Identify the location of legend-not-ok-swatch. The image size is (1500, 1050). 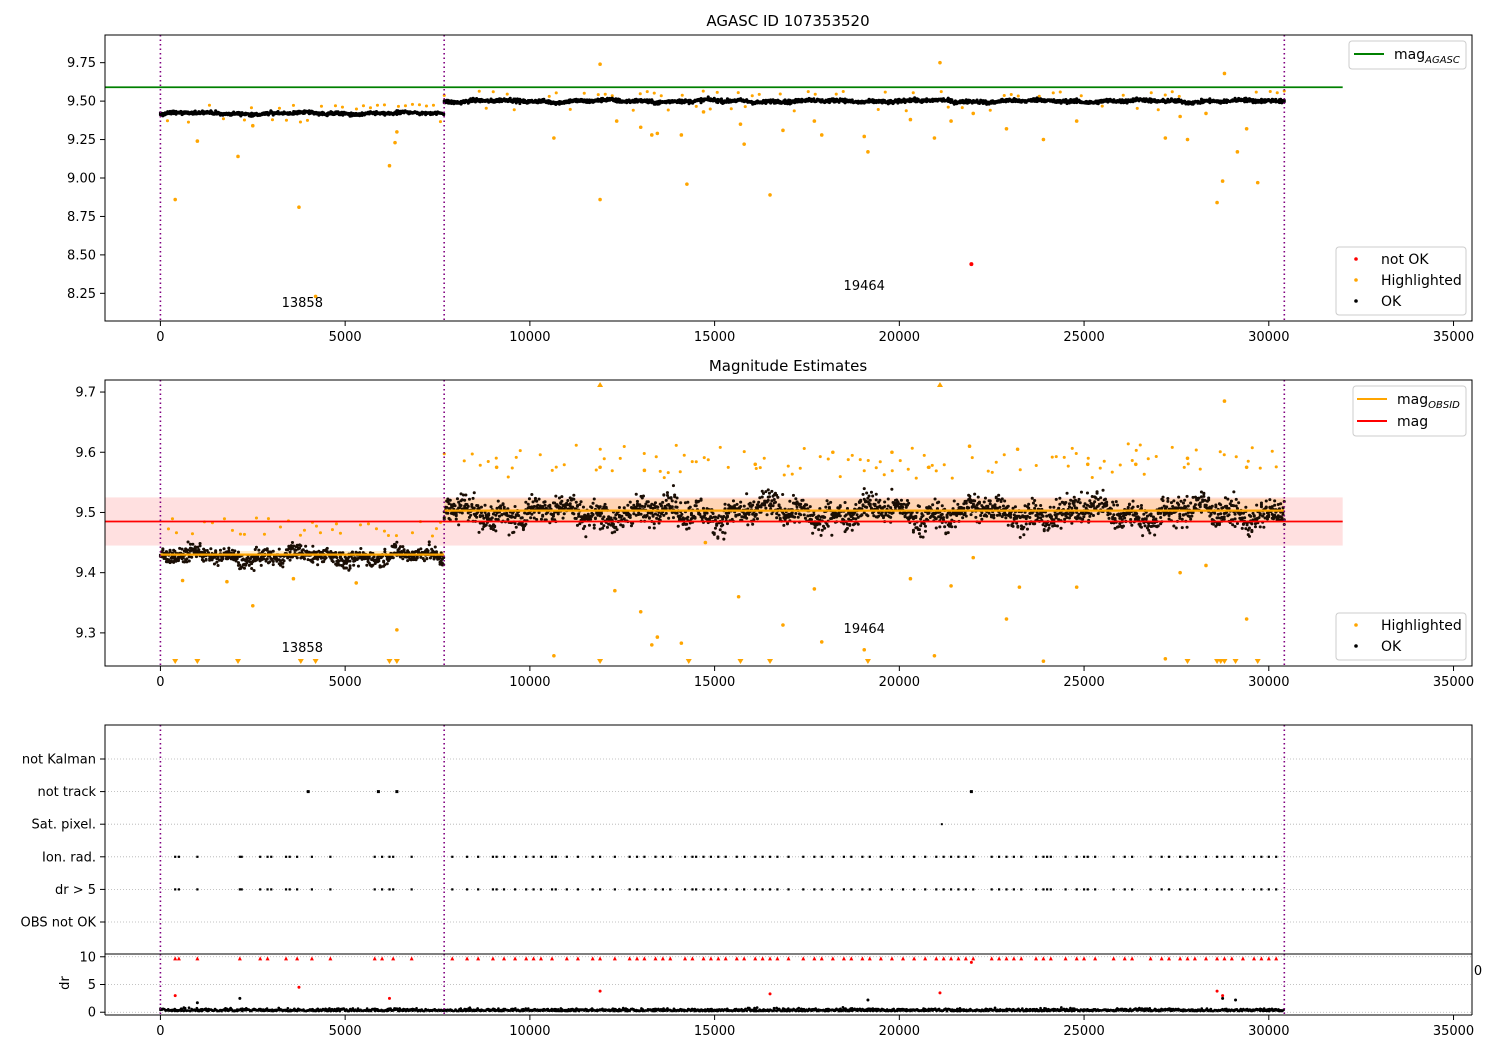
(1356, 259).